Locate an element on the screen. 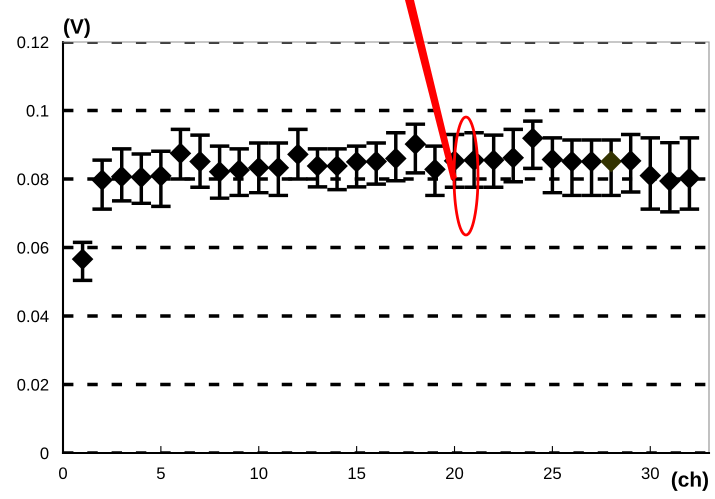  y-tick-label: 0.12 is located at coordinates (32, 42).